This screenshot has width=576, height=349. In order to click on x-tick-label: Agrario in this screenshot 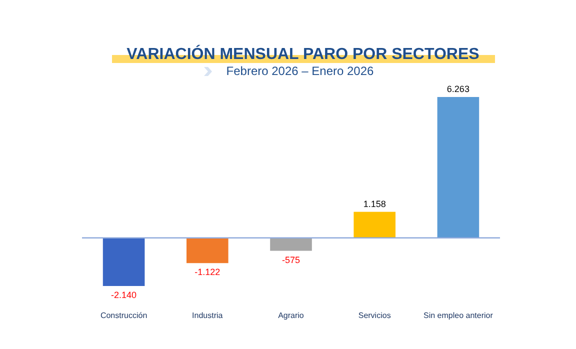, I will do `click(291, 315)`.